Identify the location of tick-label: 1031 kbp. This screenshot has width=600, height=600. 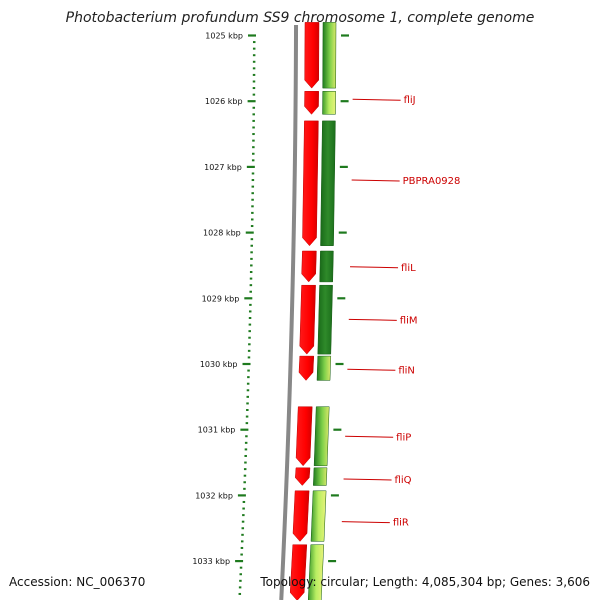
(217, 430).